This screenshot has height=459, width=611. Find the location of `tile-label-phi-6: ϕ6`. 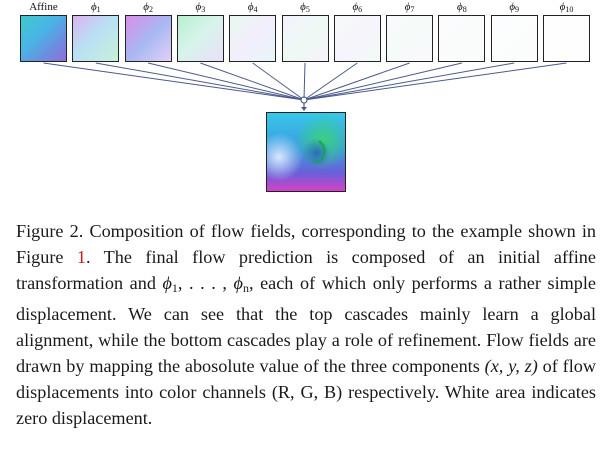

tile-label-phi-6: ϕ6 is located at coordinates (357, 8).